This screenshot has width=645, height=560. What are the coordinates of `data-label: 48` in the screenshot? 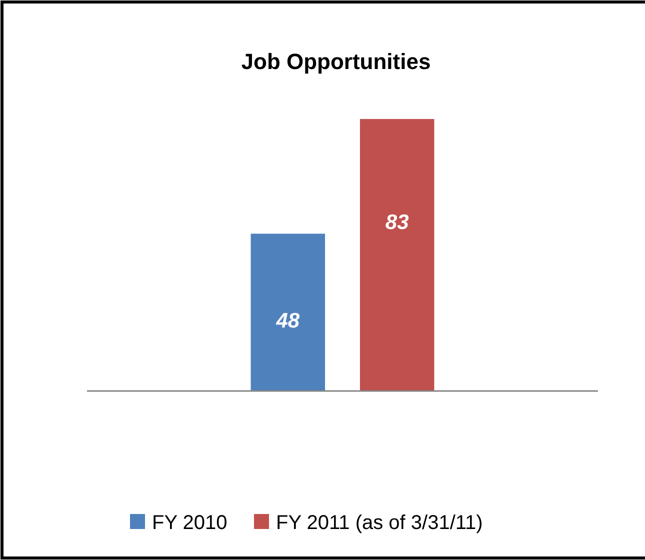 It's located at (287, 321).